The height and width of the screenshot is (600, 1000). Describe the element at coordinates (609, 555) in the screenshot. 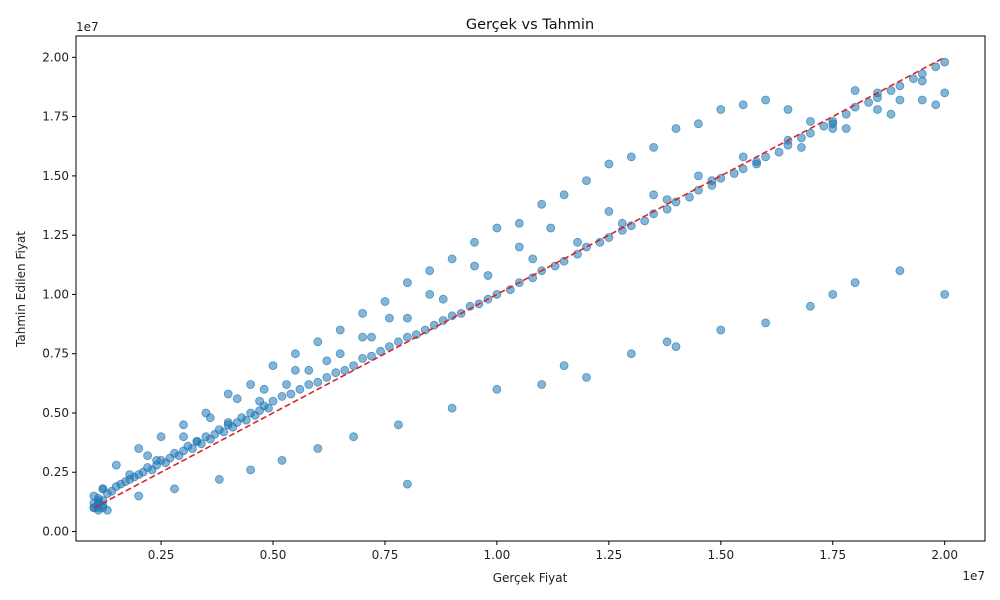

I see `x-tick-label: 1.25` at that location.